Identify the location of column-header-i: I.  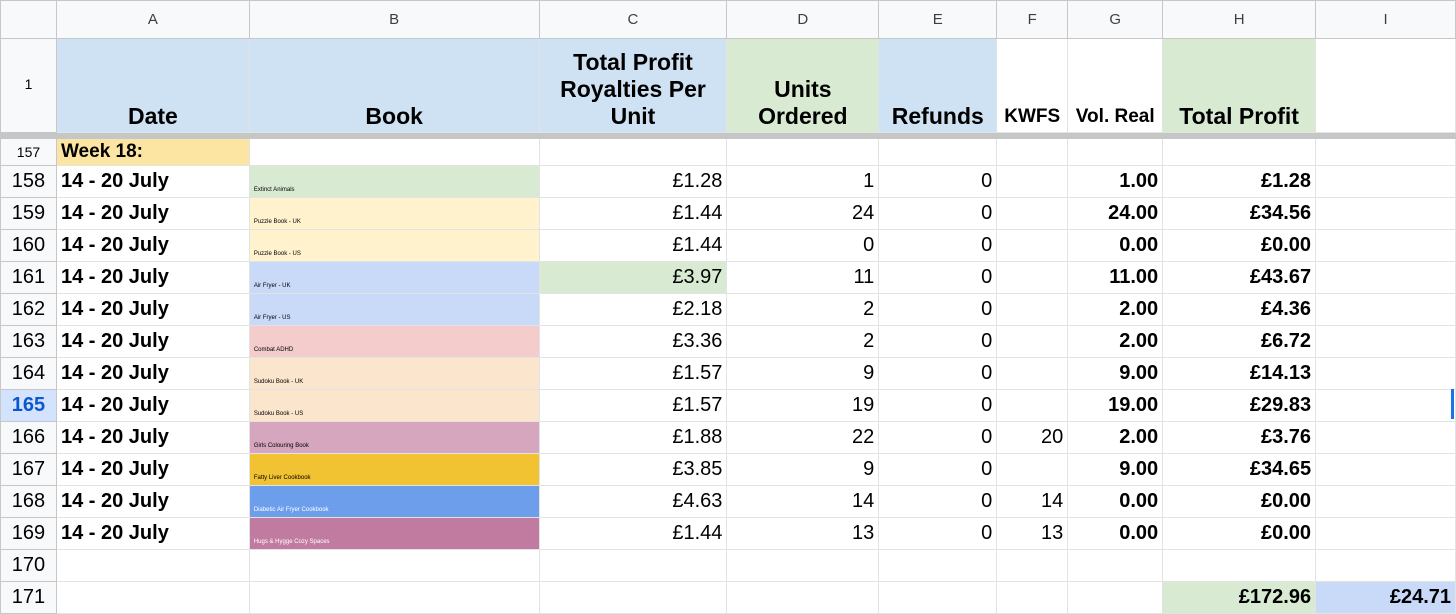
(1385, 19).